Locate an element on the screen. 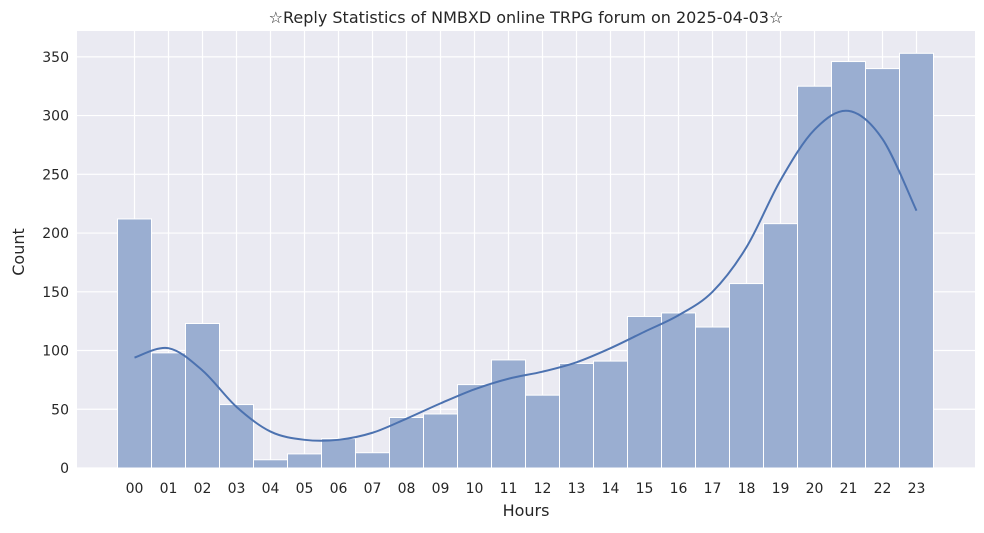 This screenshot has height=533, width=984. x-tick-label: 18 is located at coordinates (747, 489).